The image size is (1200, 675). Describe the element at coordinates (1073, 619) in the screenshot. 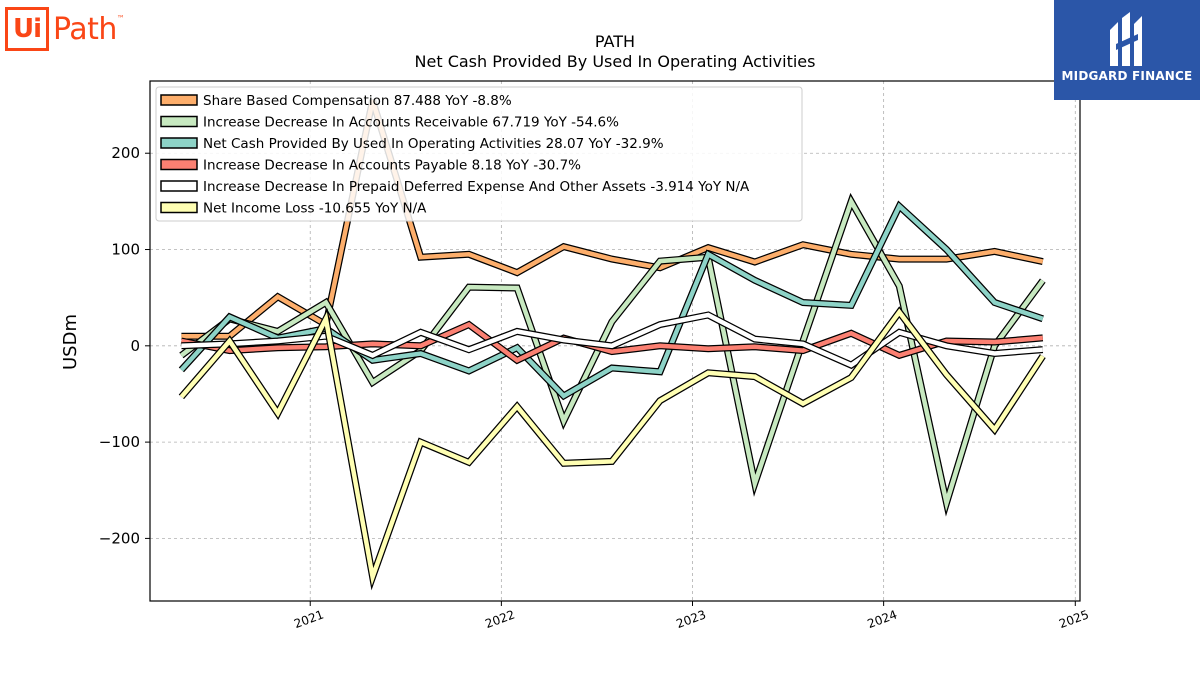

I see `x-tick-label: 2025` at that location.